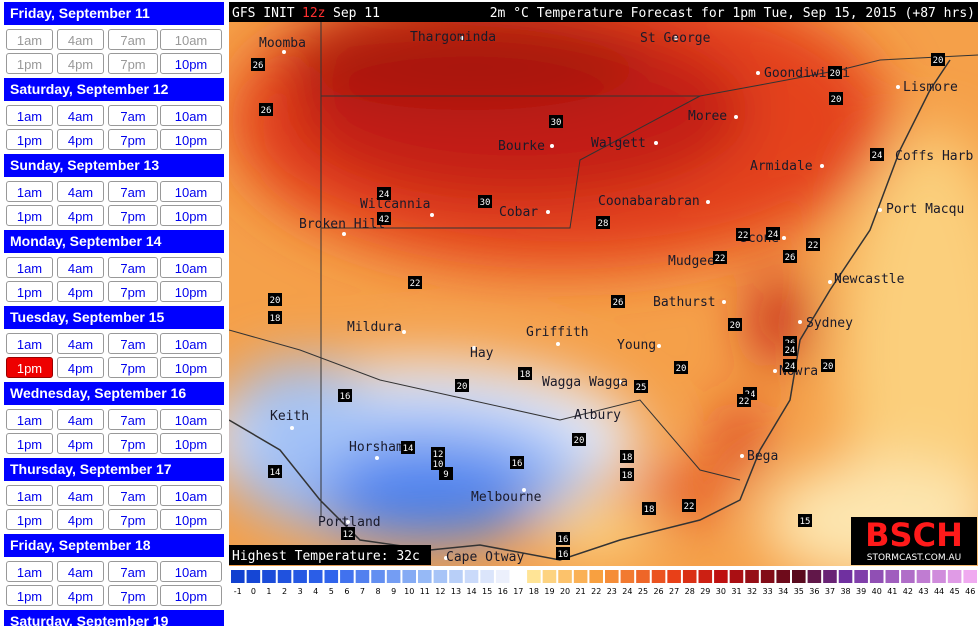 The image size is (980, 626). What do you see at coordinates (330, 555) in the screenshot?
I see `highest-box` at bounding box center [330, 555].